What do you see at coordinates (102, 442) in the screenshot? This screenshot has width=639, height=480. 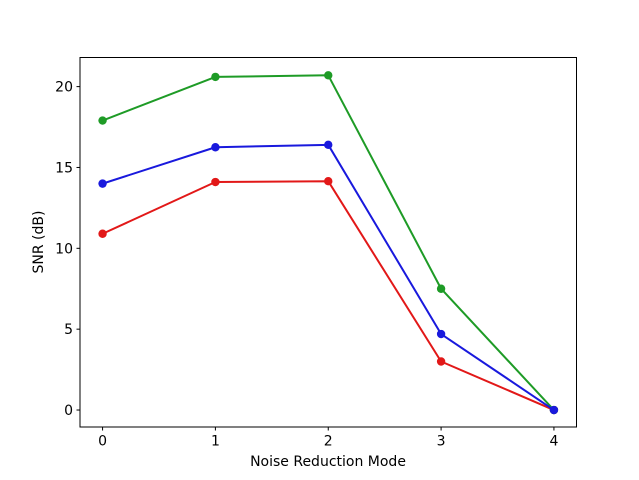 I see `x-tick-label: 0` at bounding box center [102, 442].